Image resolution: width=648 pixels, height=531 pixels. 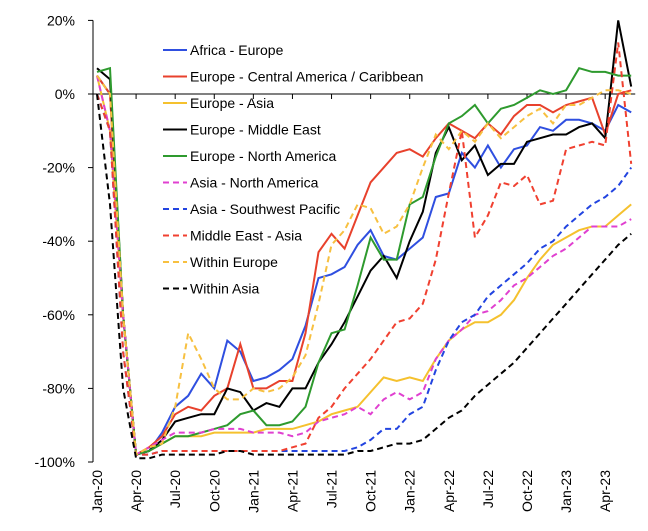 I want to click on legend-label: Europe - Asia, so click(x=232, y=103).